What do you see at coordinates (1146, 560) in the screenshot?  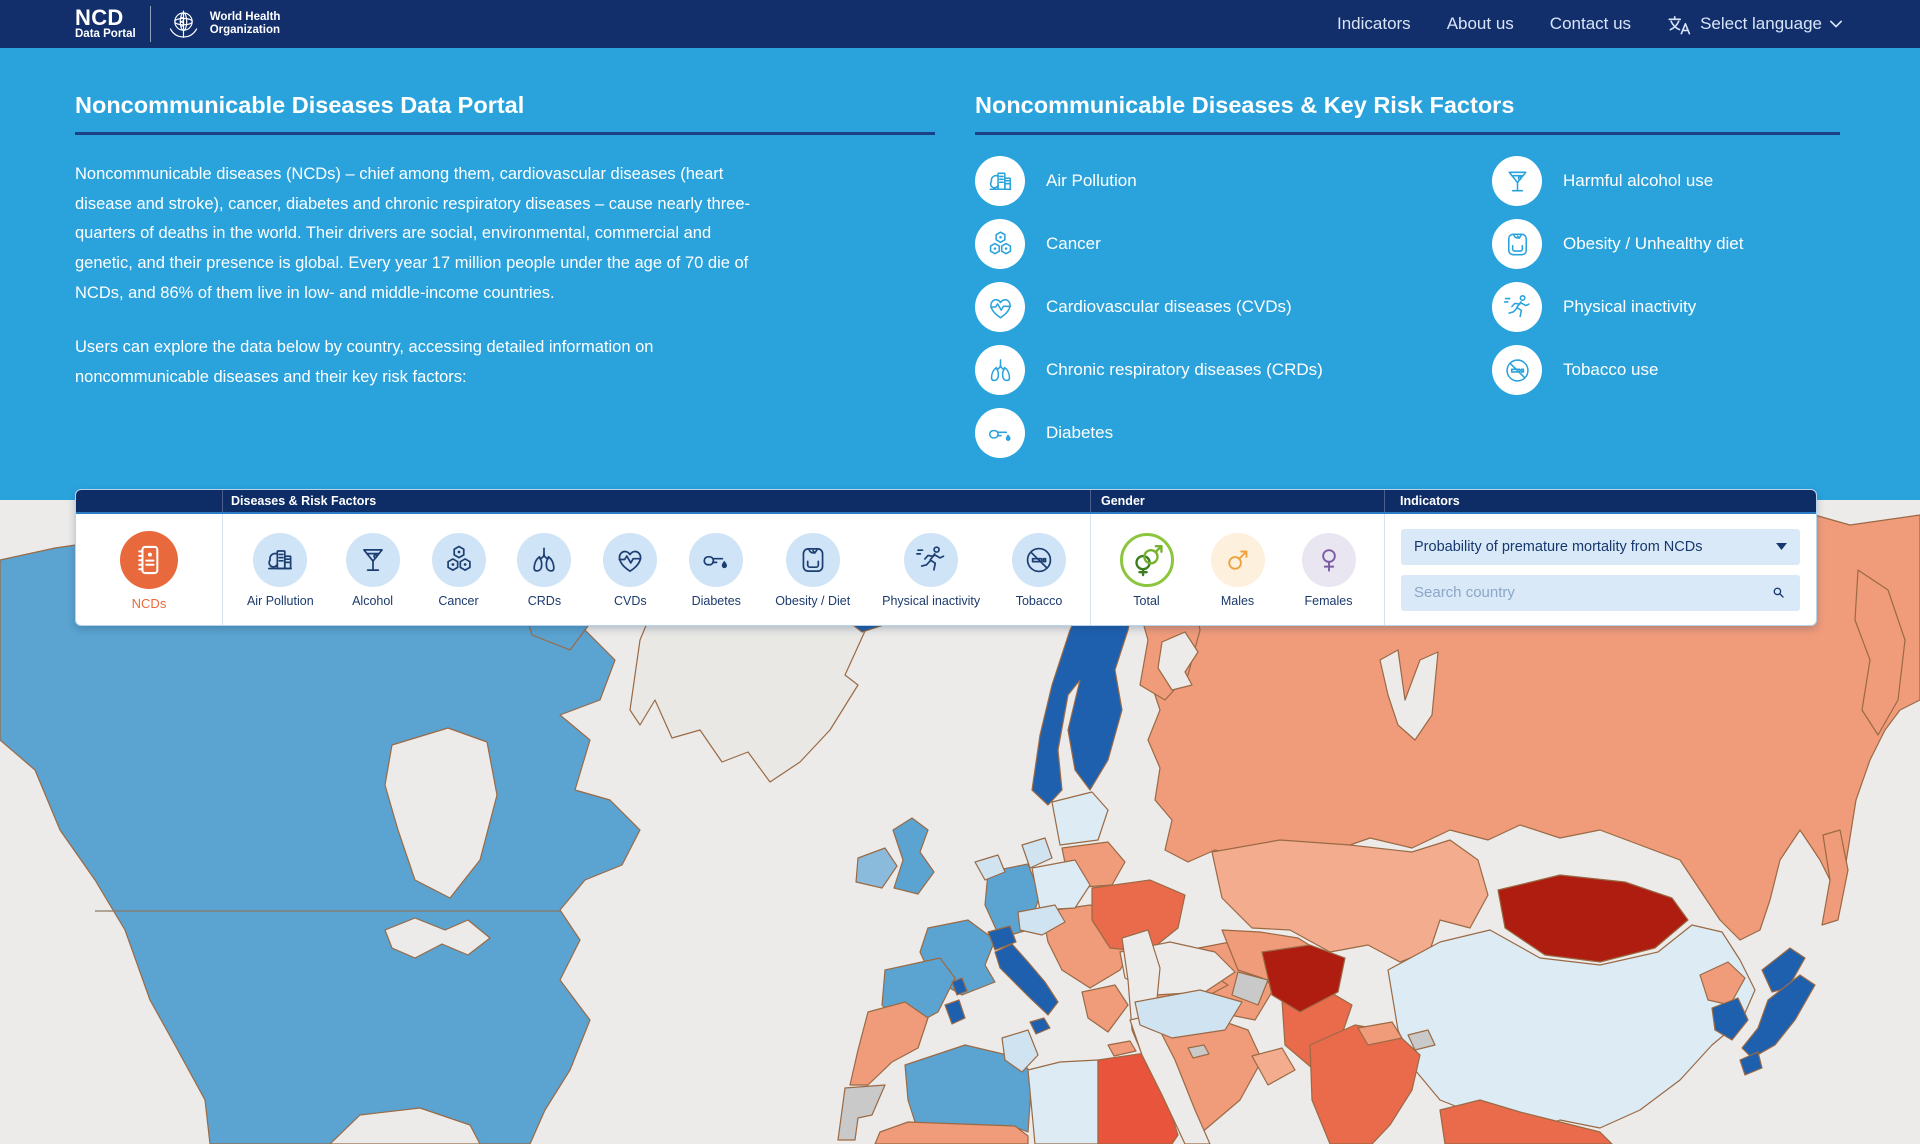 I see `gender-total-icon` at bounding box center [1146, 560].